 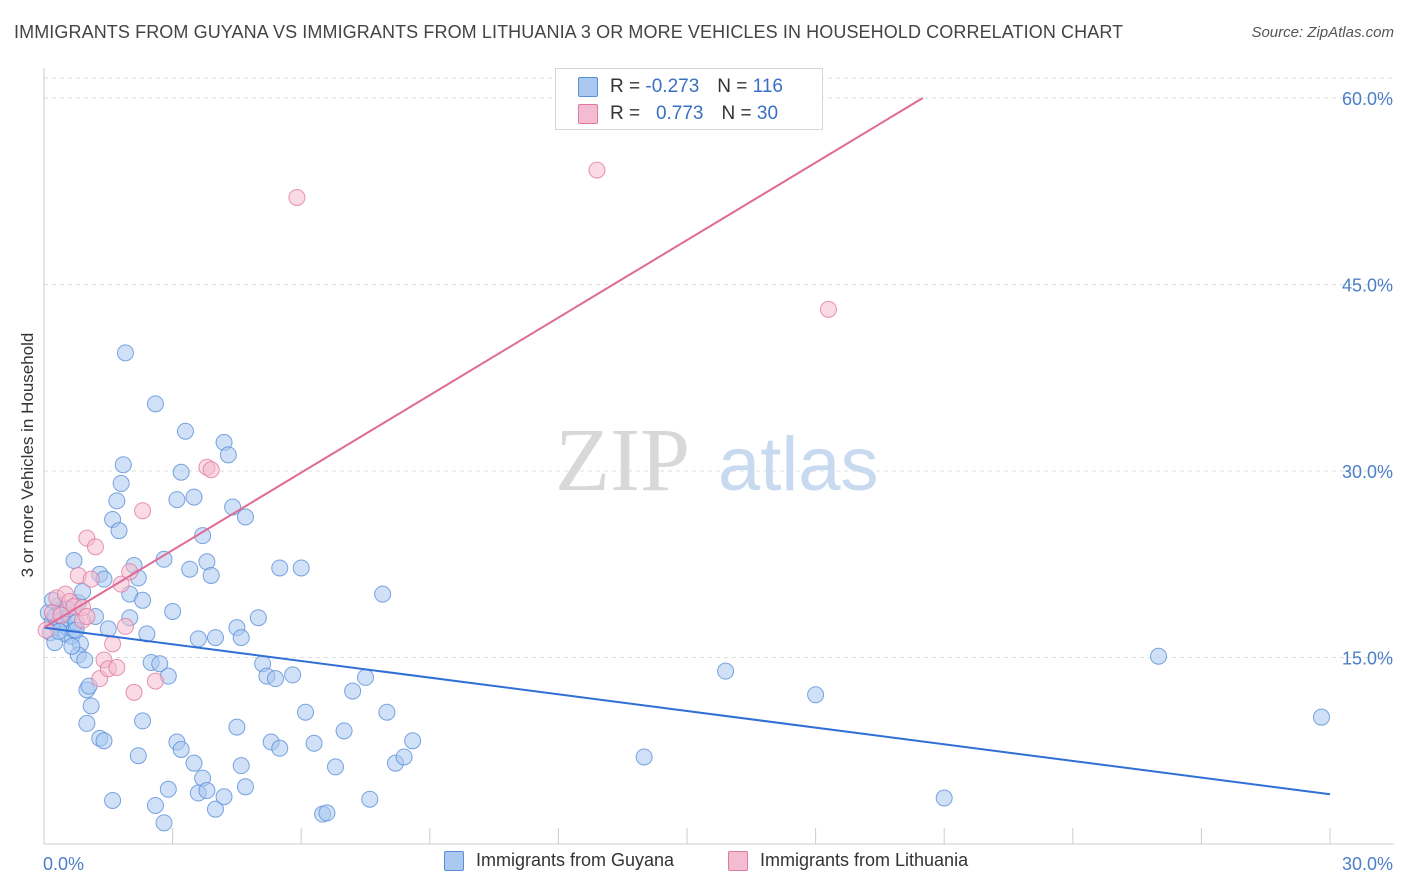 What do you see at coordinates (575, 860) in the screenshot?
I see `legend-label-guyana: Immigrants from Guyana` at bounding box center [575, 860].